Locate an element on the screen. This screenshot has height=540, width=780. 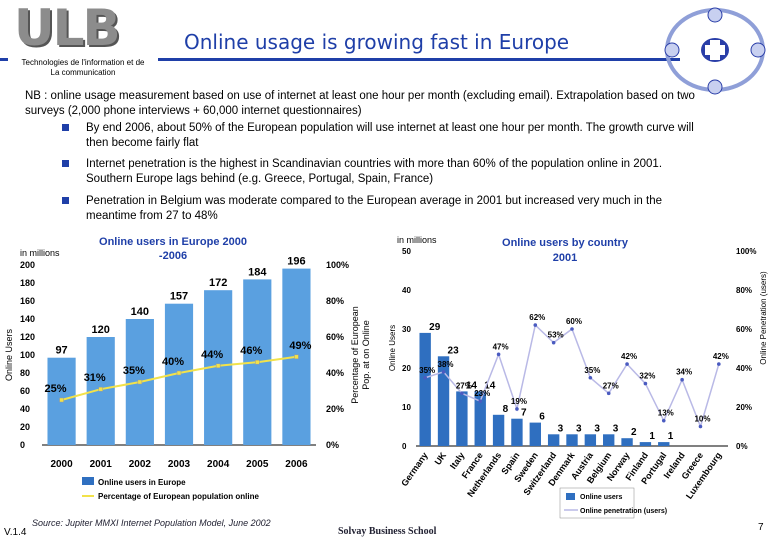
chart2-ytick: 10 is located at coordinates (406, 407).